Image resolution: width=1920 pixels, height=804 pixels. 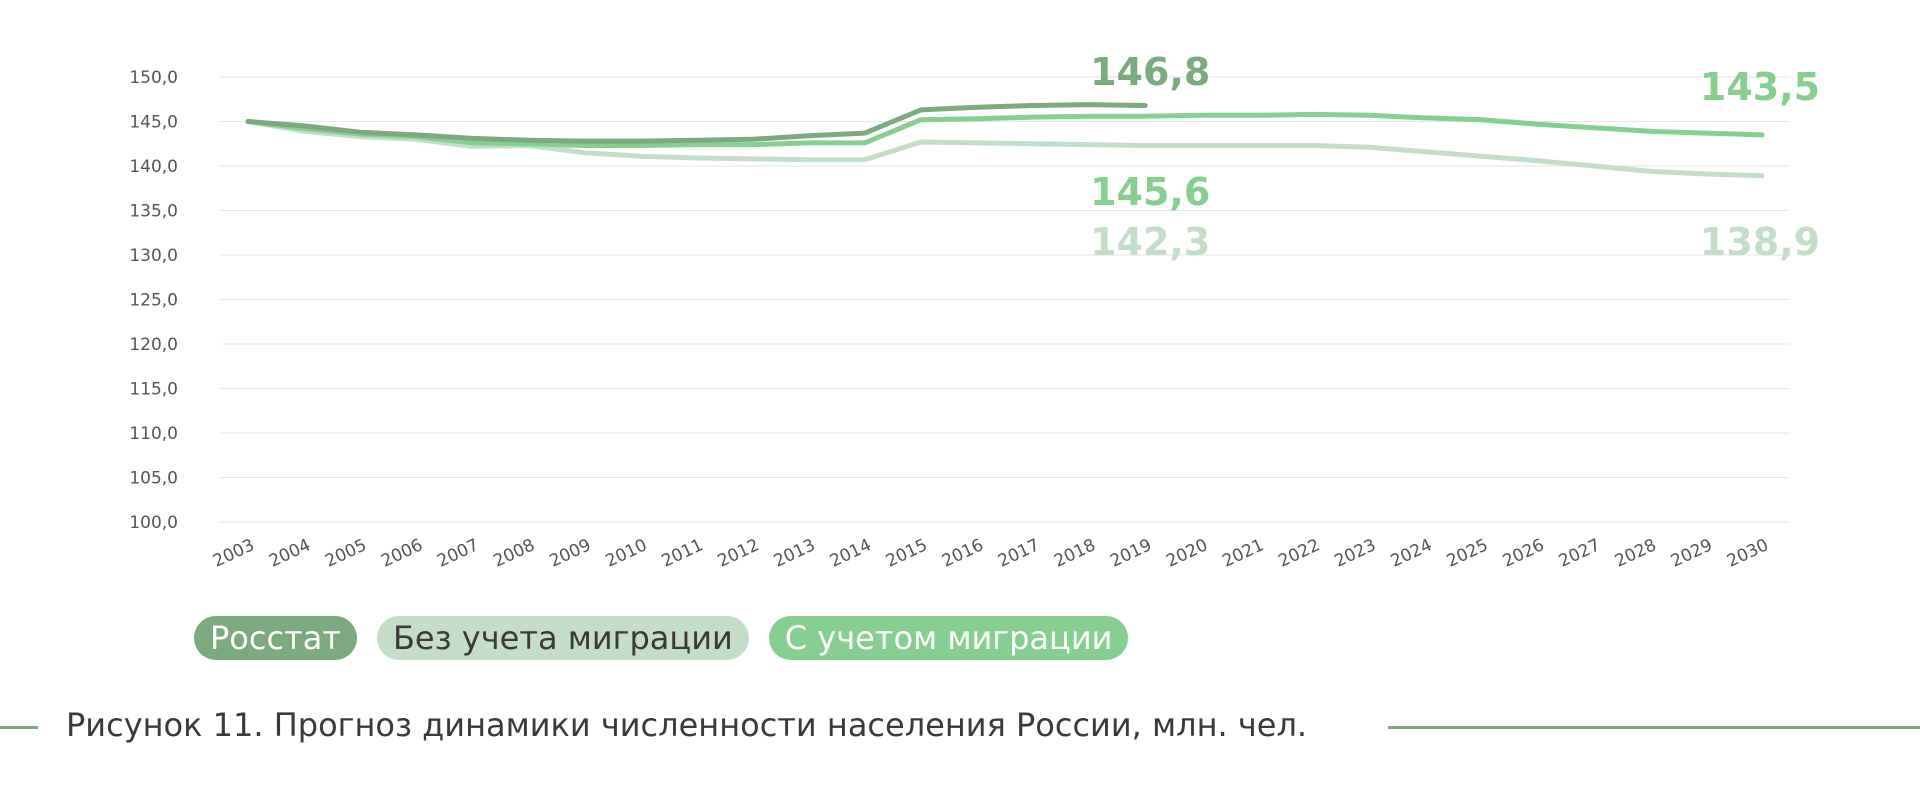 What do you see at coordinates (1468, 553) in the screenshot?
I see `x-tick-label: 2025` at bounding box center [1468, 553].